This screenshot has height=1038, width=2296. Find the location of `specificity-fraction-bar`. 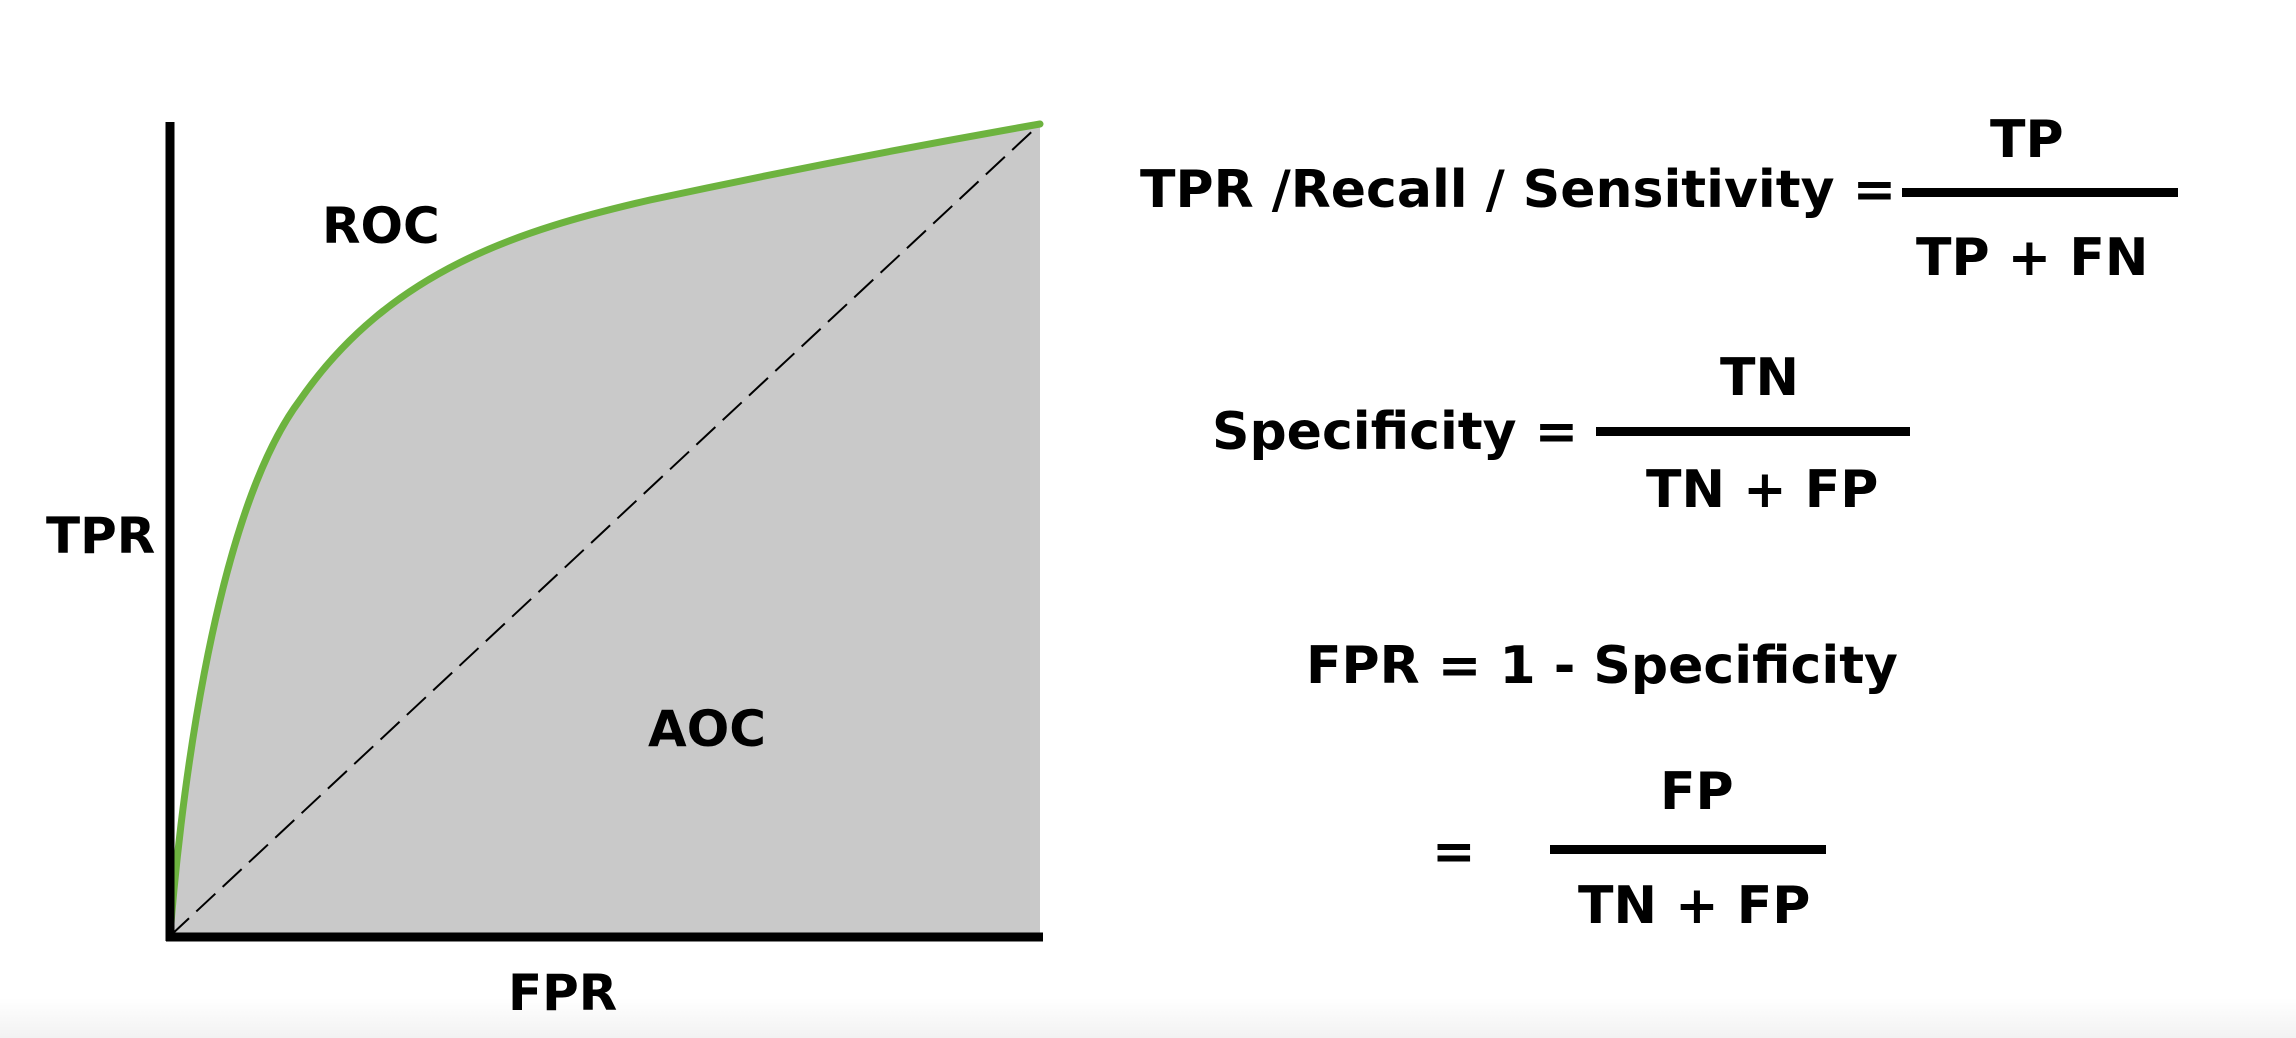

specificity-fraction-bar is located at coordinates (1753, 431).